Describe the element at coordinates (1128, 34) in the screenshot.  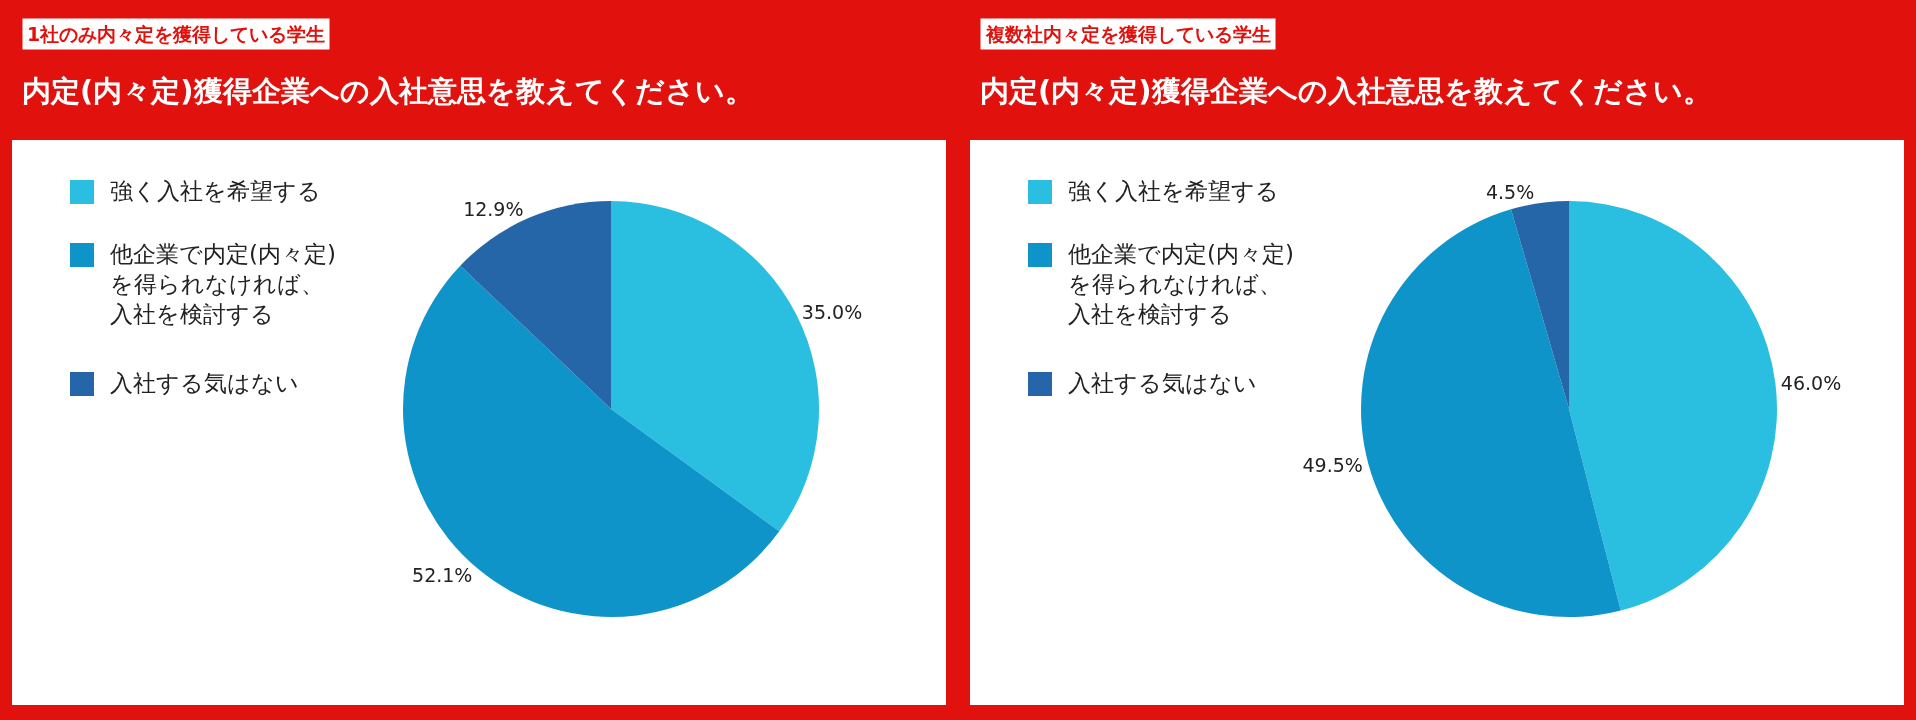
I see `chart-subtitle: 複数社内々定を獲得している学生` at that location.